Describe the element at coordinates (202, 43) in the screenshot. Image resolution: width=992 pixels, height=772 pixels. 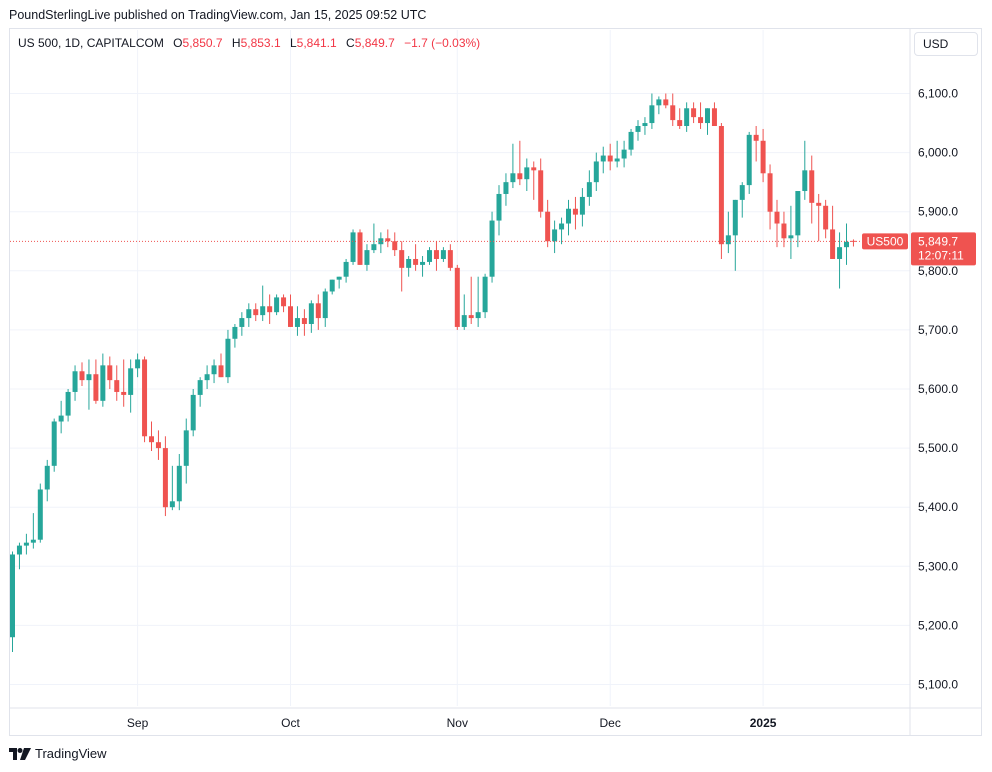
I see `open-value: 5,850.7` at that location.